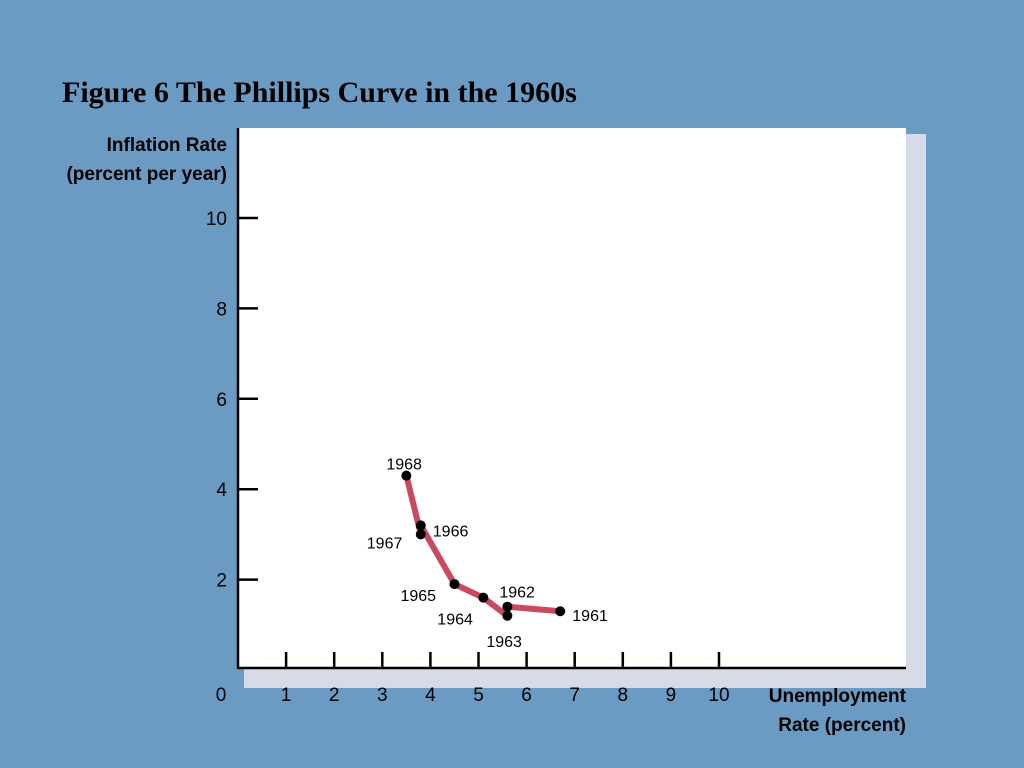 Image resolution: width=1024 pixels, height=768 pixels. What do you see at coordinates (451, 531) in the screenshot?
I see `data-label-1966: 1966` at bounding box center [451, 531].